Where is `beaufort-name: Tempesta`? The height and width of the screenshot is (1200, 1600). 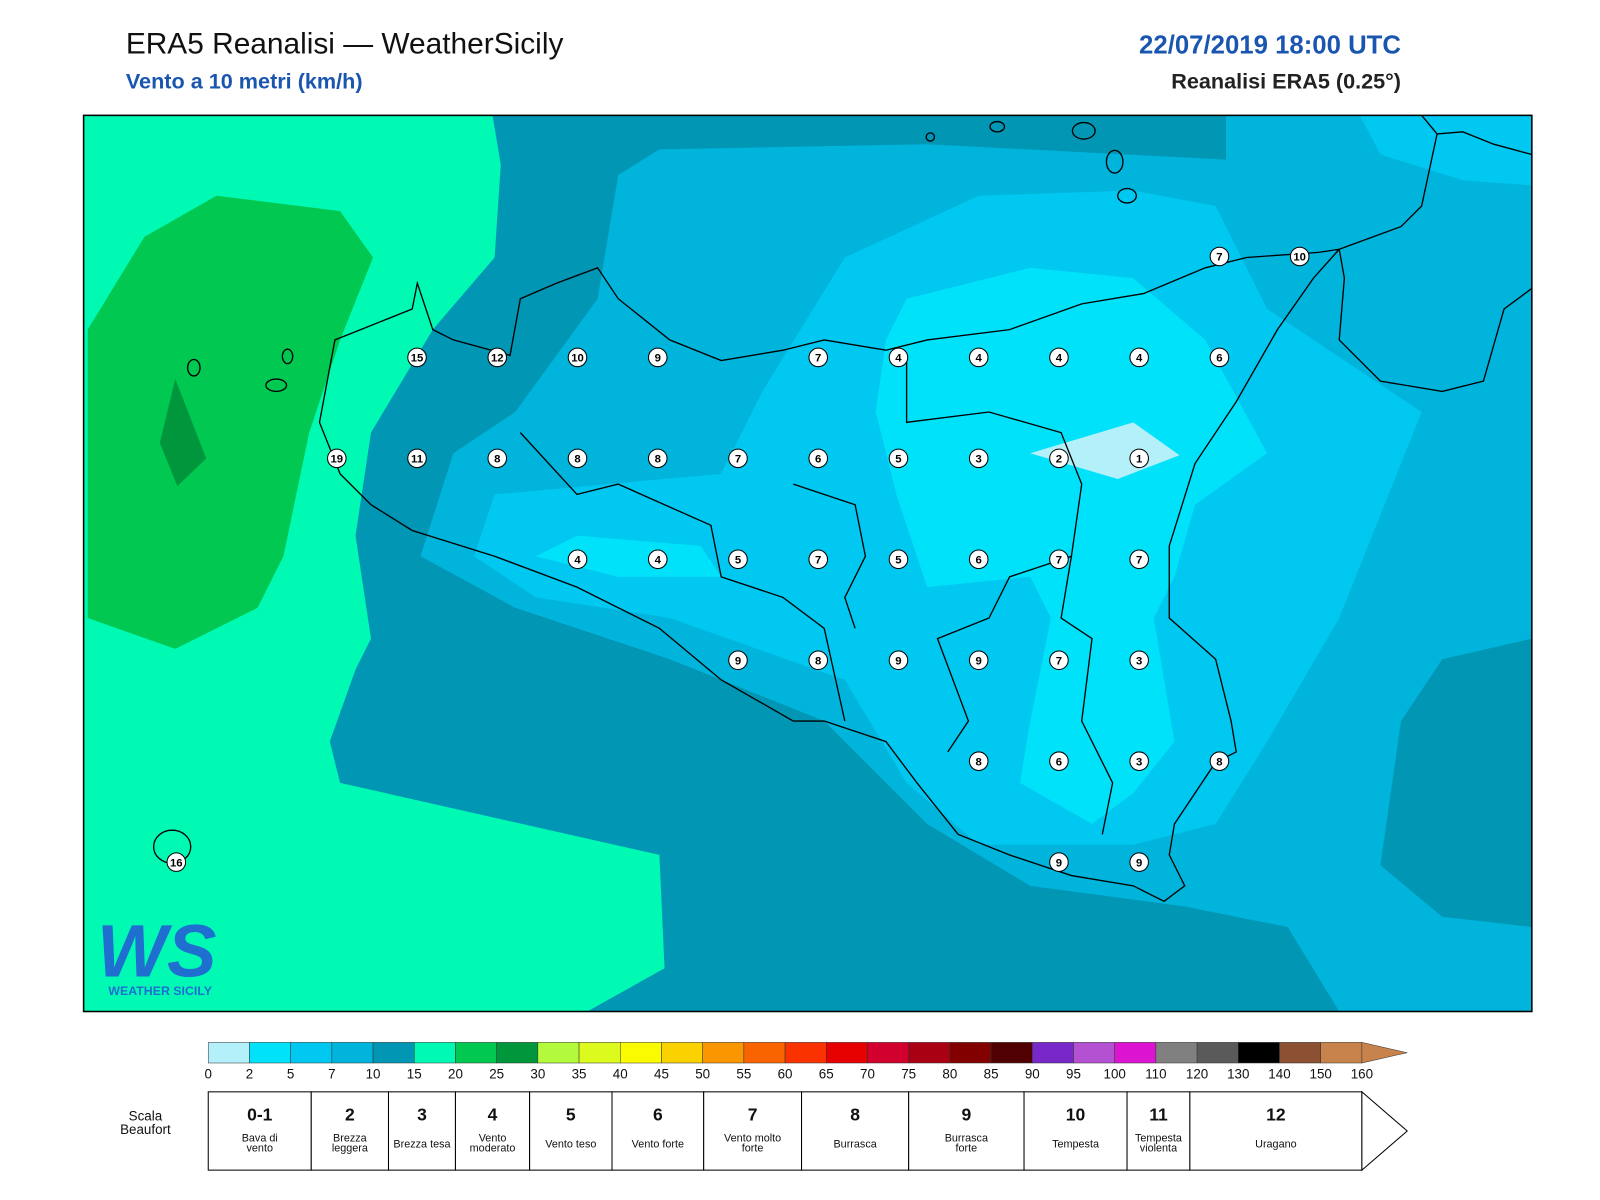
beaufort-name: Tempesta is located at coordinates (1075, 1144).